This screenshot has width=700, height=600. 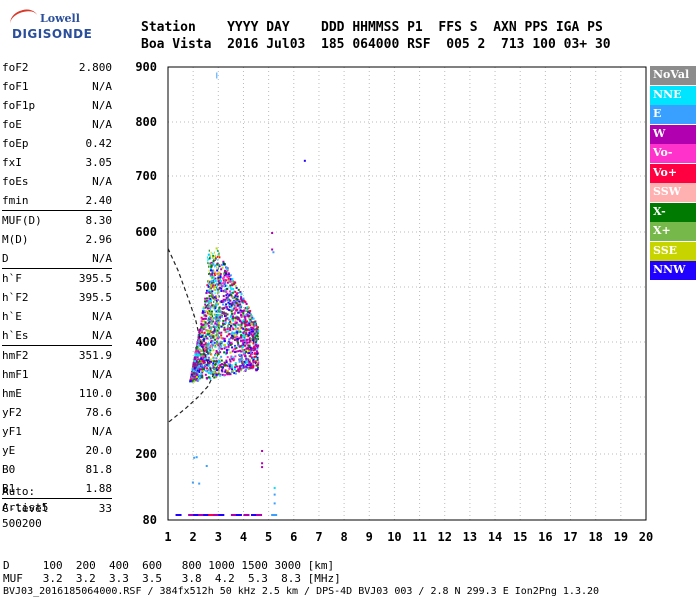 I want to click on param-value: 395.5, so click(x=95, y=297).